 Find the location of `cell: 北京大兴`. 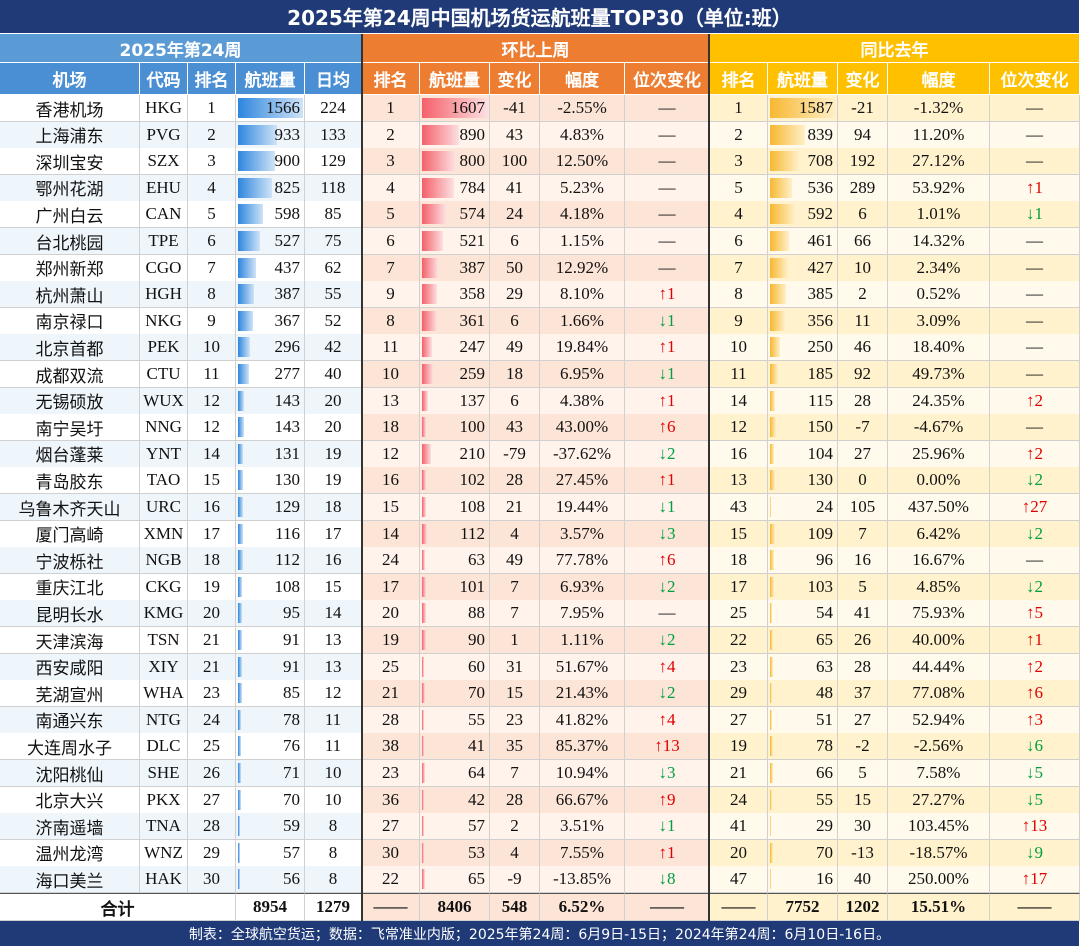

cell: 北京大兴 is located at coordinates (70, 800).